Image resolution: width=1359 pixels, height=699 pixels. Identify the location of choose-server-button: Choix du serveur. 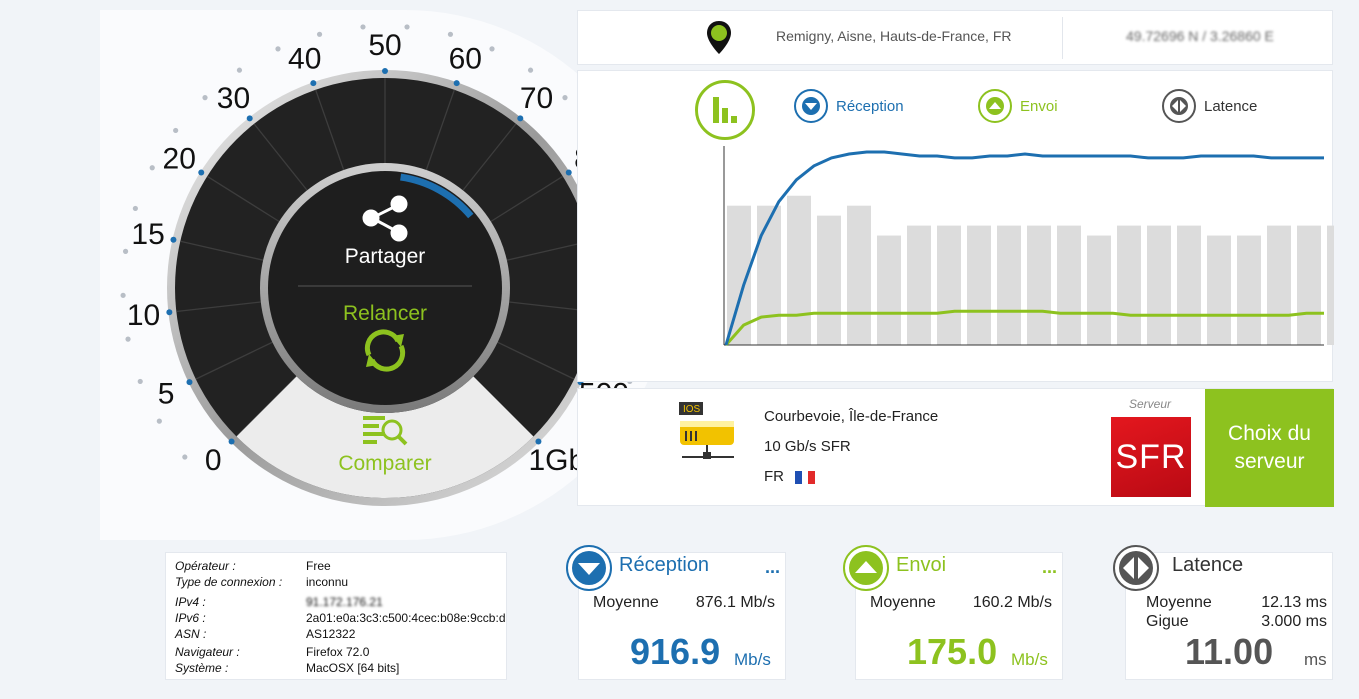
(1269, 448).